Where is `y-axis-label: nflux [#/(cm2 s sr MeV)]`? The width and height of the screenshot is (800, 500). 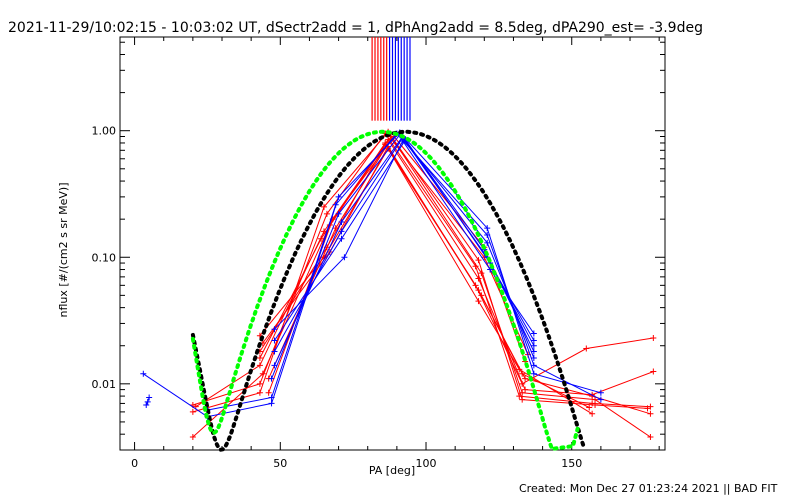 y-axis-label: nflux [#/(cm2 s sr MeV)] is located at coordinates (63, 250).